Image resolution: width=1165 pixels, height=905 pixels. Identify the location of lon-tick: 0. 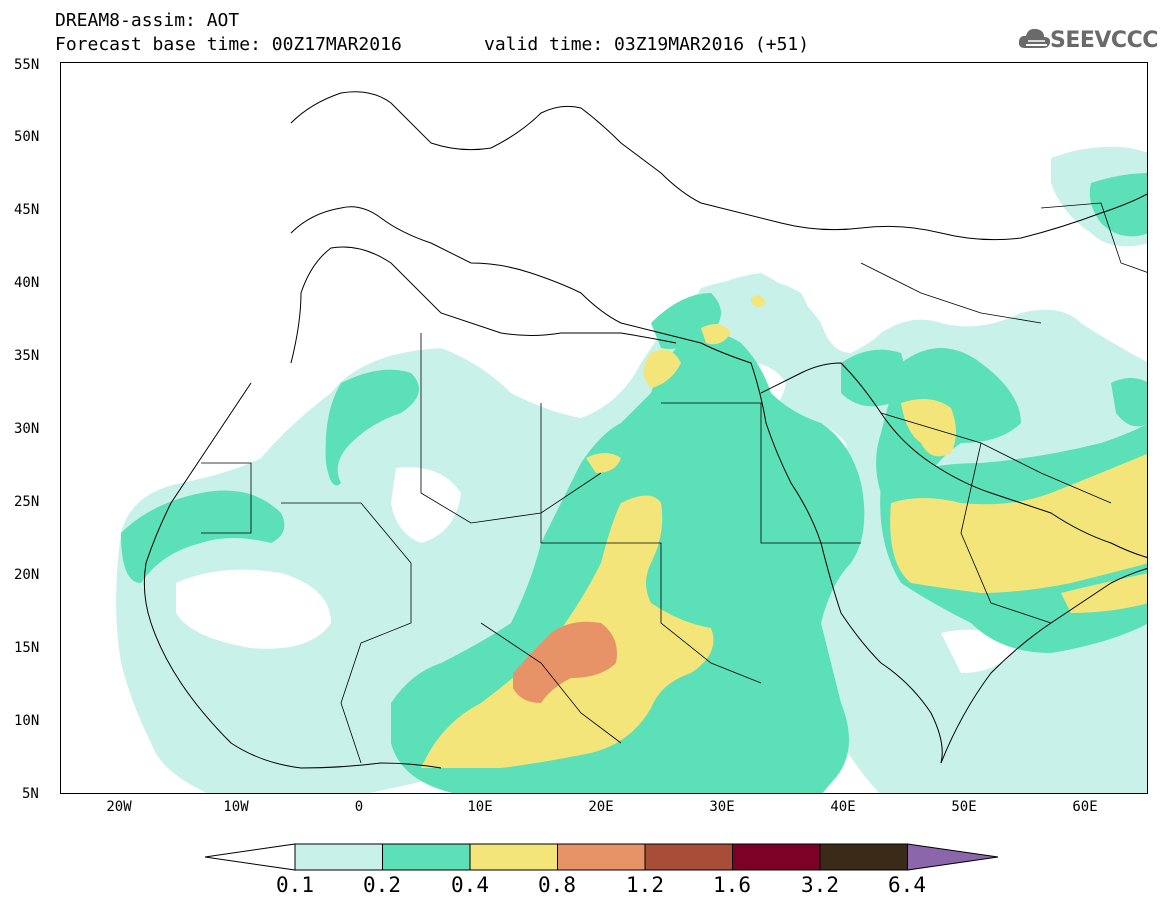
(359, 807).